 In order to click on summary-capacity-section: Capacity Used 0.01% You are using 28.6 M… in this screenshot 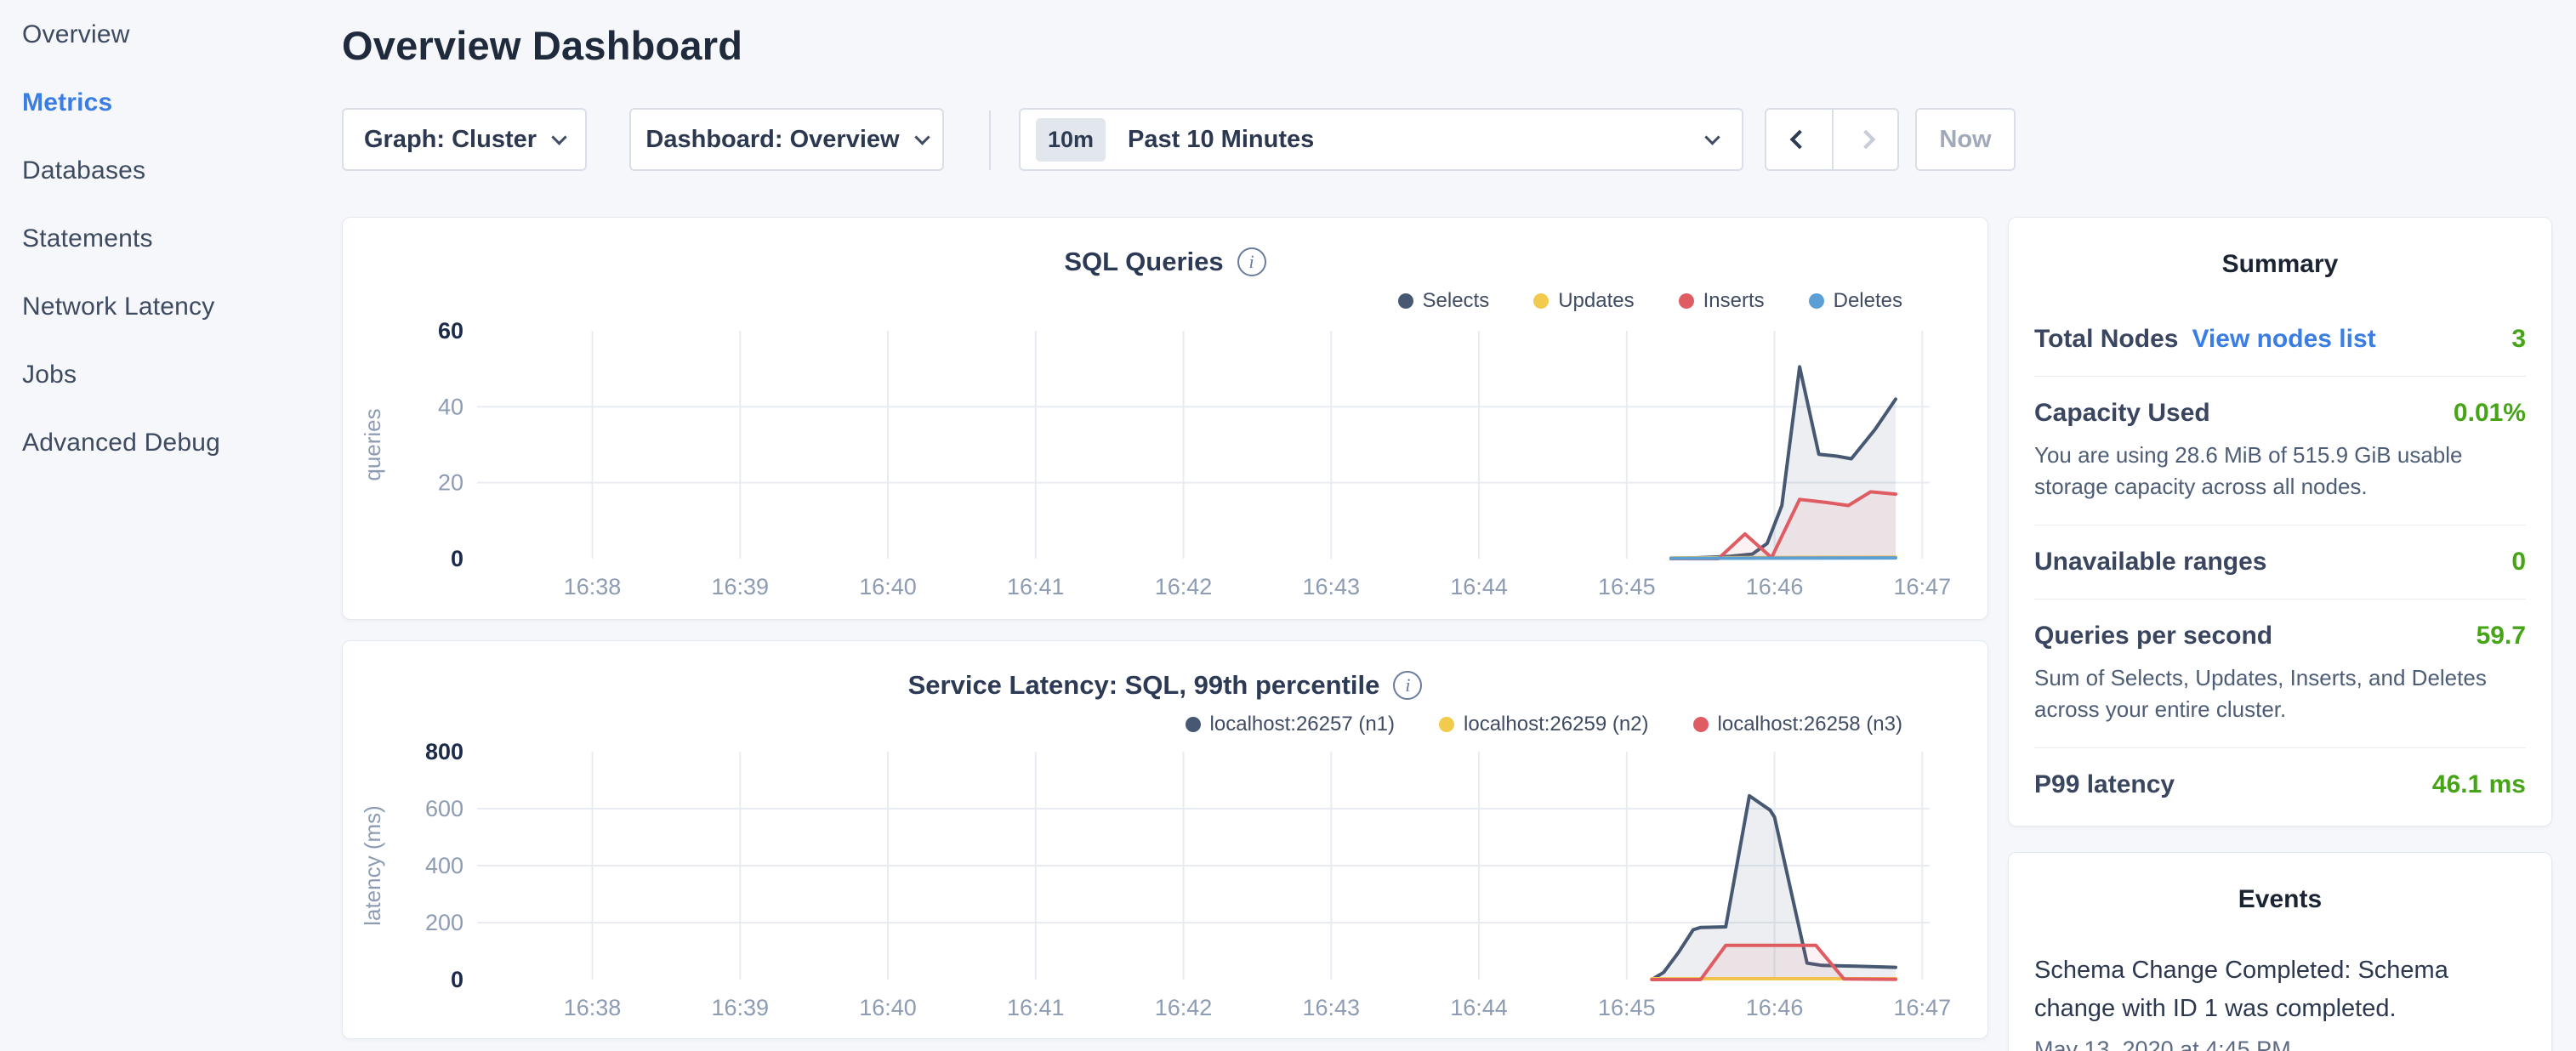, I will do `click(2280, 451)`.